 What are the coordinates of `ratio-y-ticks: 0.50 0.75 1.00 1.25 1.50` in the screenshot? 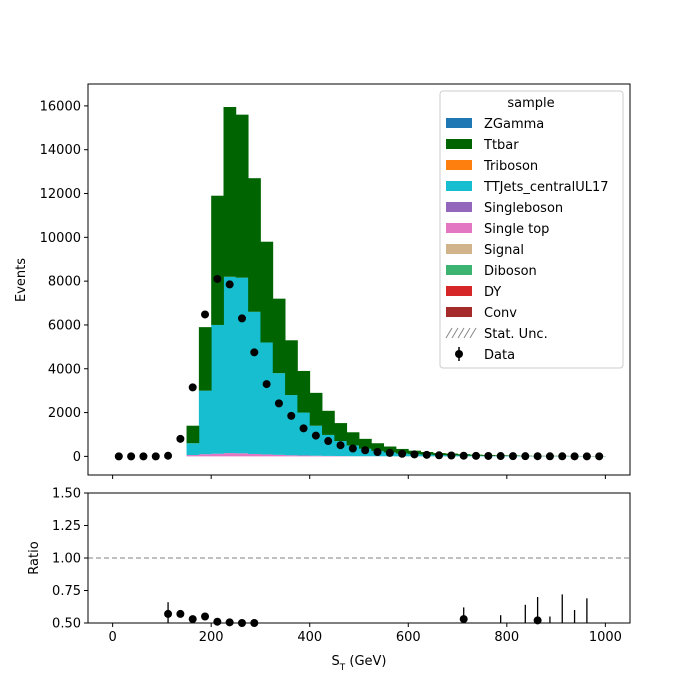 It's located at (70, 559).